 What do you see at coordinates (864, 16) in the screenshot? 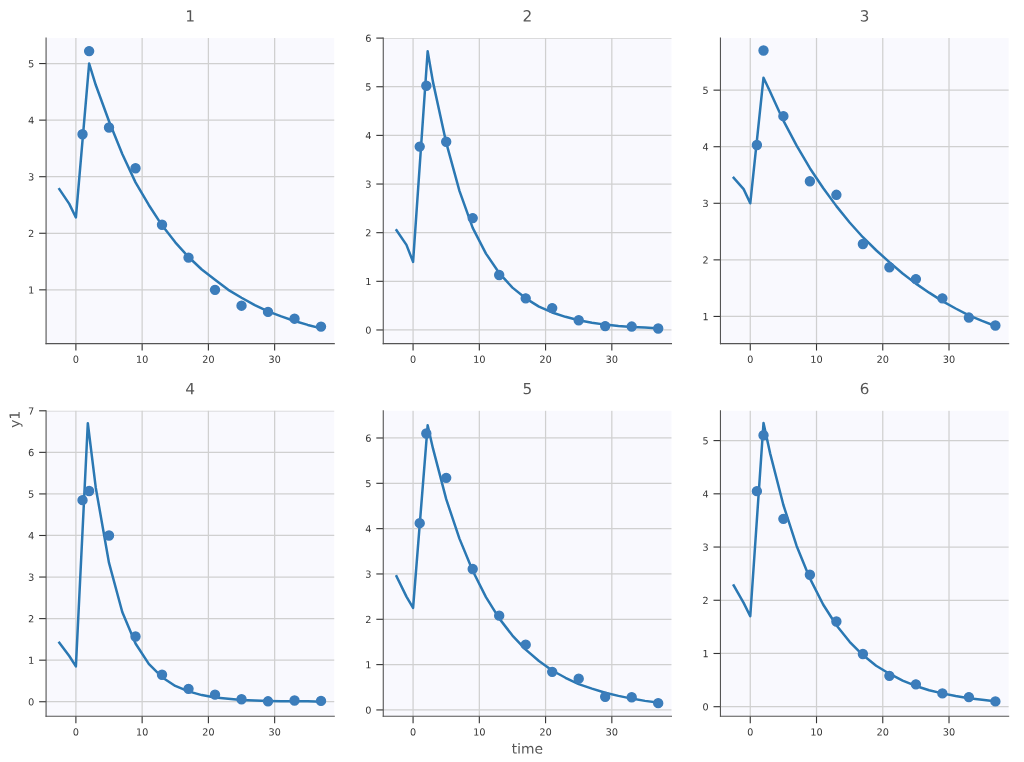
I see `chart-title: 3` at bounding box center [864, 16].